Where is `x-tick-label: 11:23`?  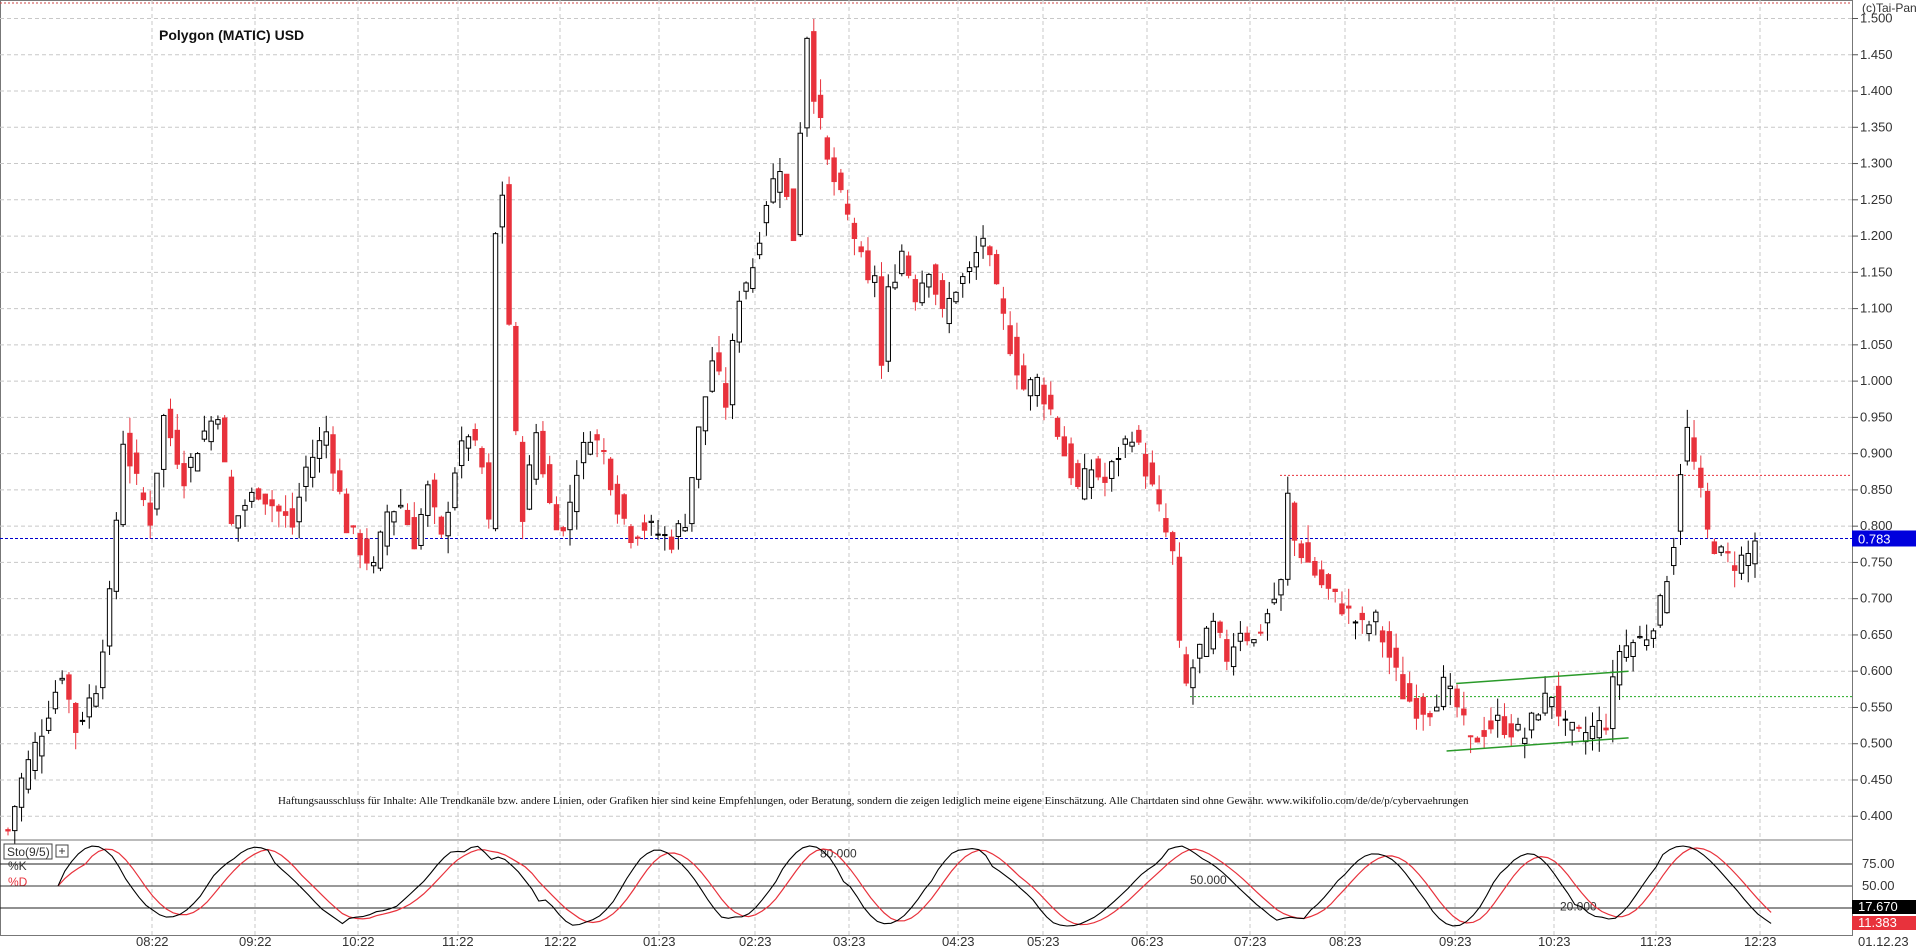
x-tick-label: 11:23 is located at coordinates (1656, 941).